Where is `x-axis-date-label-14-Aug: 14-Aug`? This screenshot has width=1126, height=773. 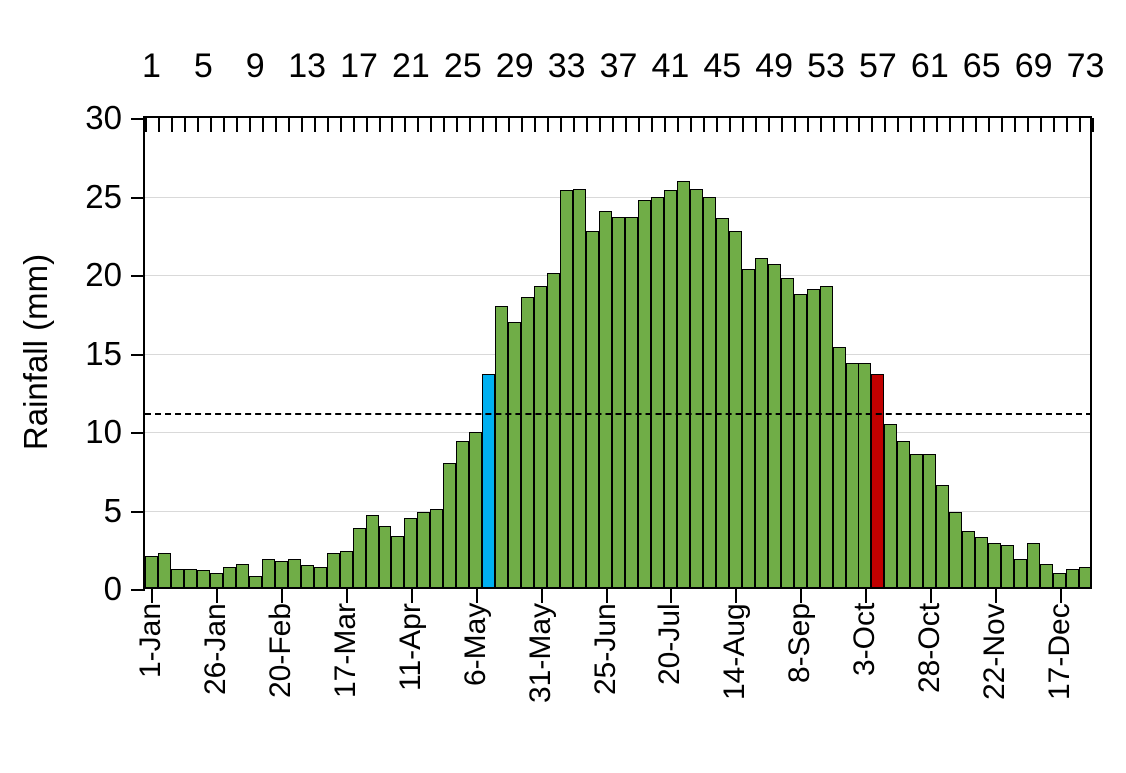
x-axis-date-label-14-Aug: 14-Aug is located at coordinates (735, 651).